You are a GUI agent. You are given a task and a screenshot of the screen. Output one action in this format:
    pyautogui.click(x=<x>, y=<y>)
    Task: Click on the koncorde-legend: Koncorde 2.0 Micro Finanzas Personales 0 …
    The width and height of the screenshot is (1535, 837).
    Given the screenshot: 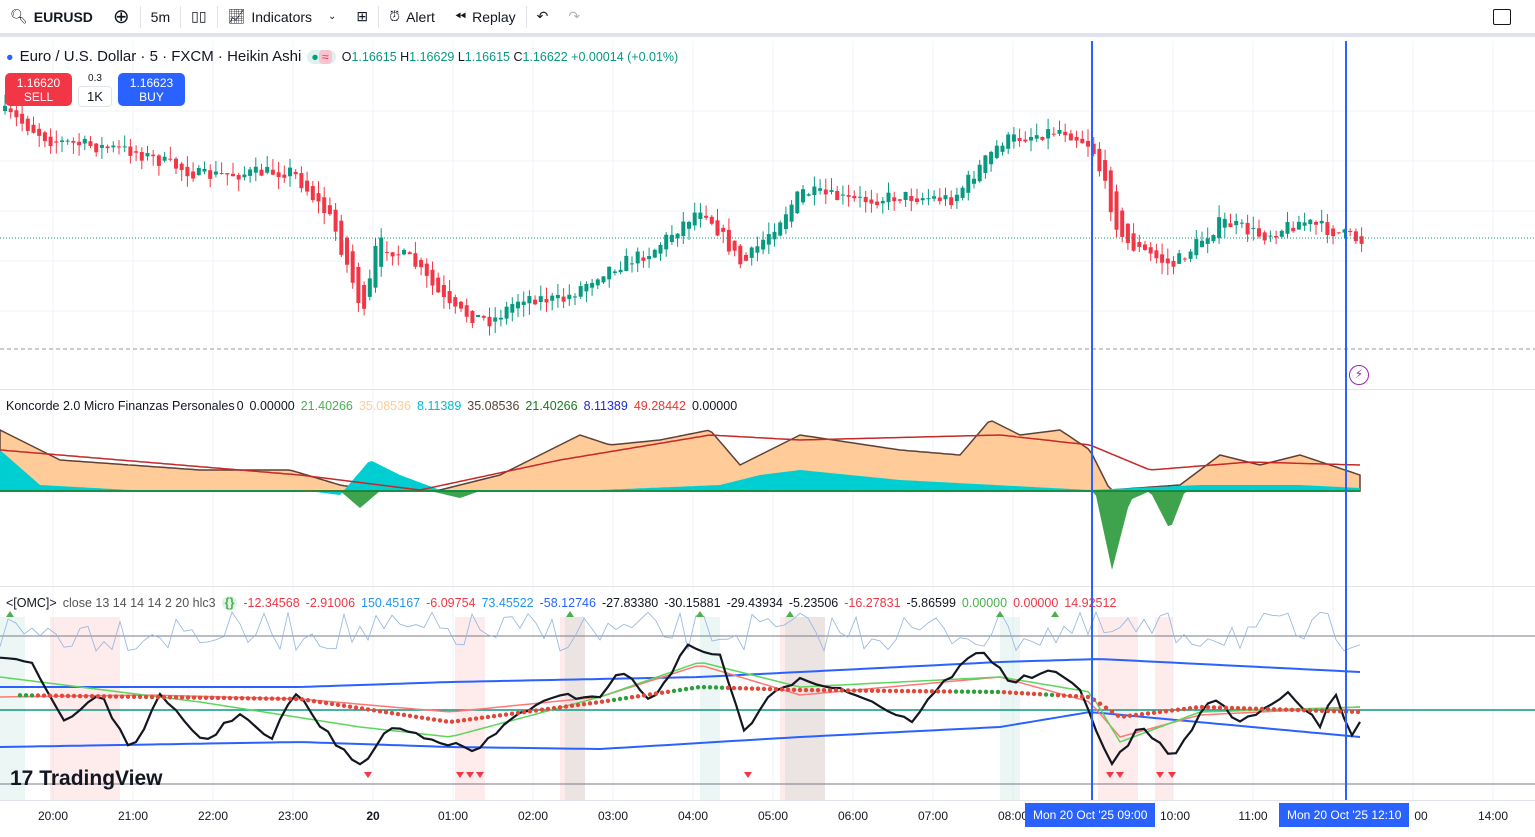 What is the action you would take?
    pyautogui.click(x=371, y=406)
    